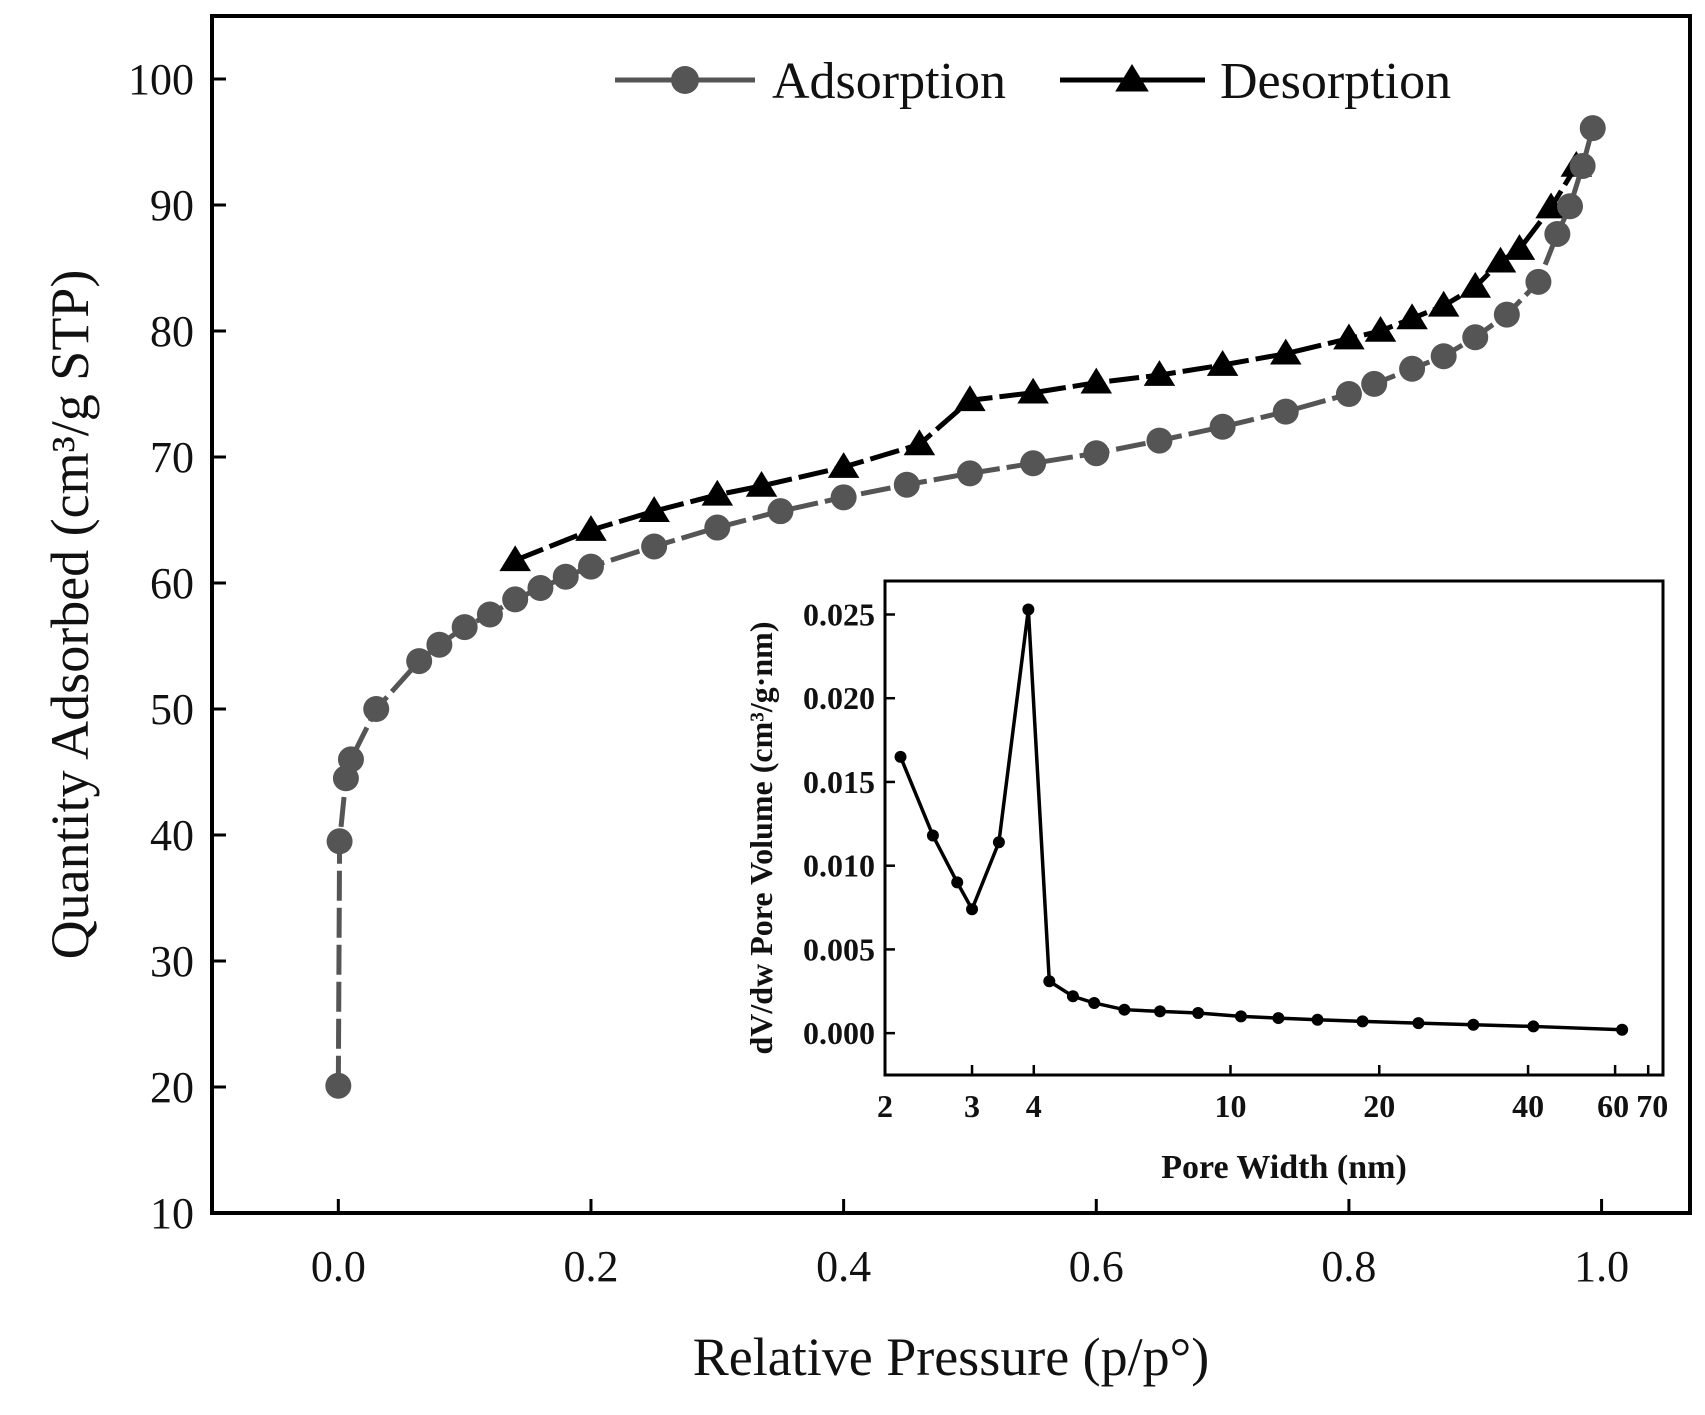 This screenshot has width=1705, height=1415. I want to click on y-tick-label: 60, so click(172, 583).